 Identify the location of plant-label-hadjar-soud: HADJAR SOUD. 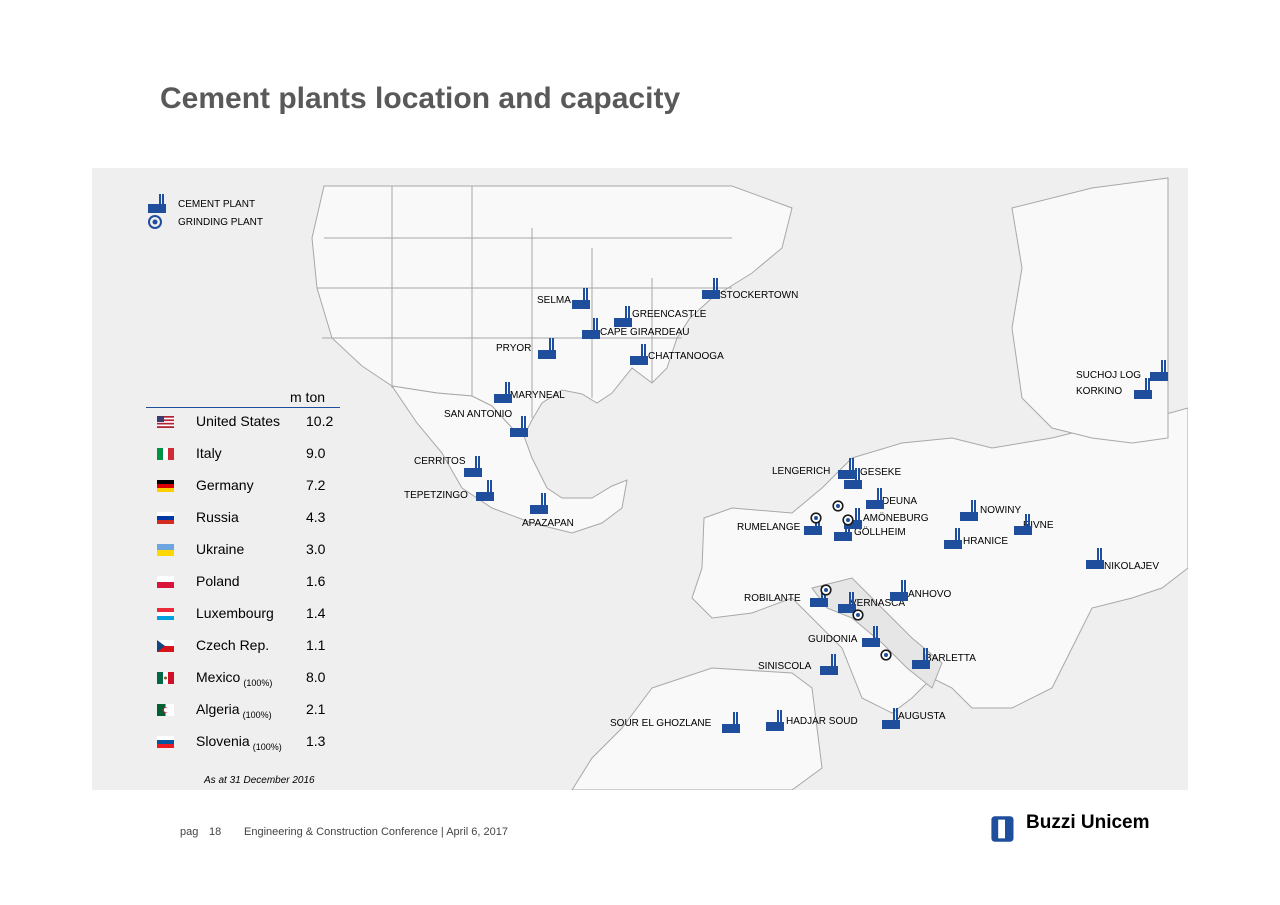
(822, 721).